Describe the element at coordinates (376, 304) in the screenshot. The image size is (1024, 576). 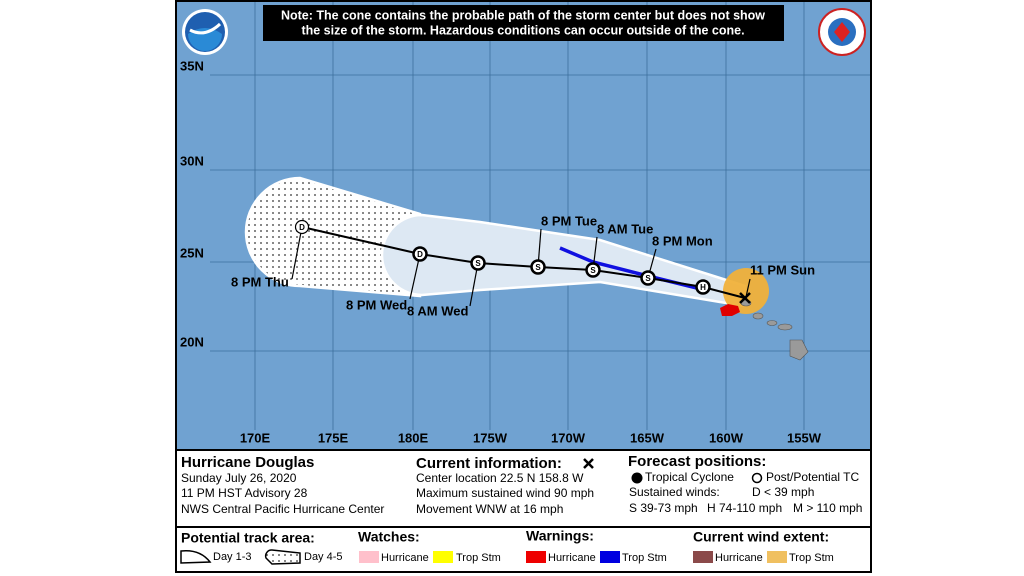
I see `time-label: 8 PM Wed` at that location.